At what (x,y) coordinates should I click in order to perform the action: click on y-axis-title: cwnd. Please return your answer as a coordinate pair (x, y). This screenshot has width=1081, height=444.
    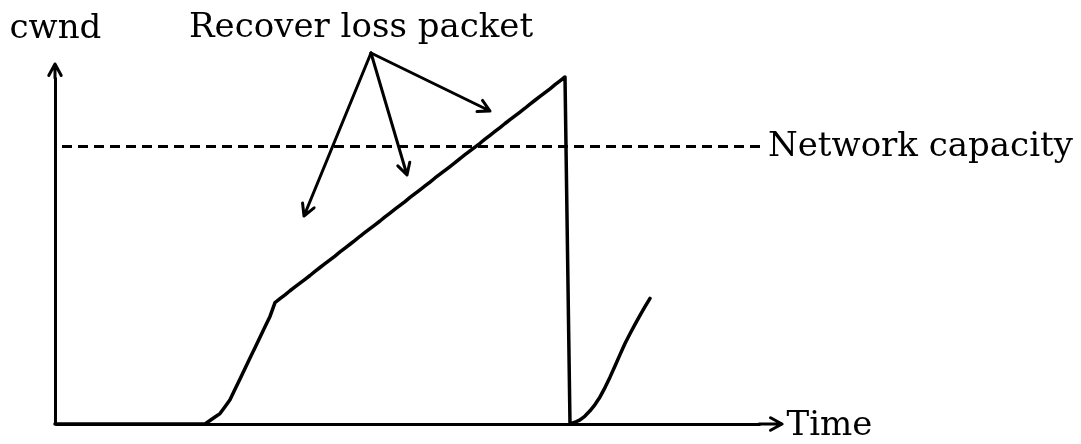
    Looking at the image, I should click on (55, 25).